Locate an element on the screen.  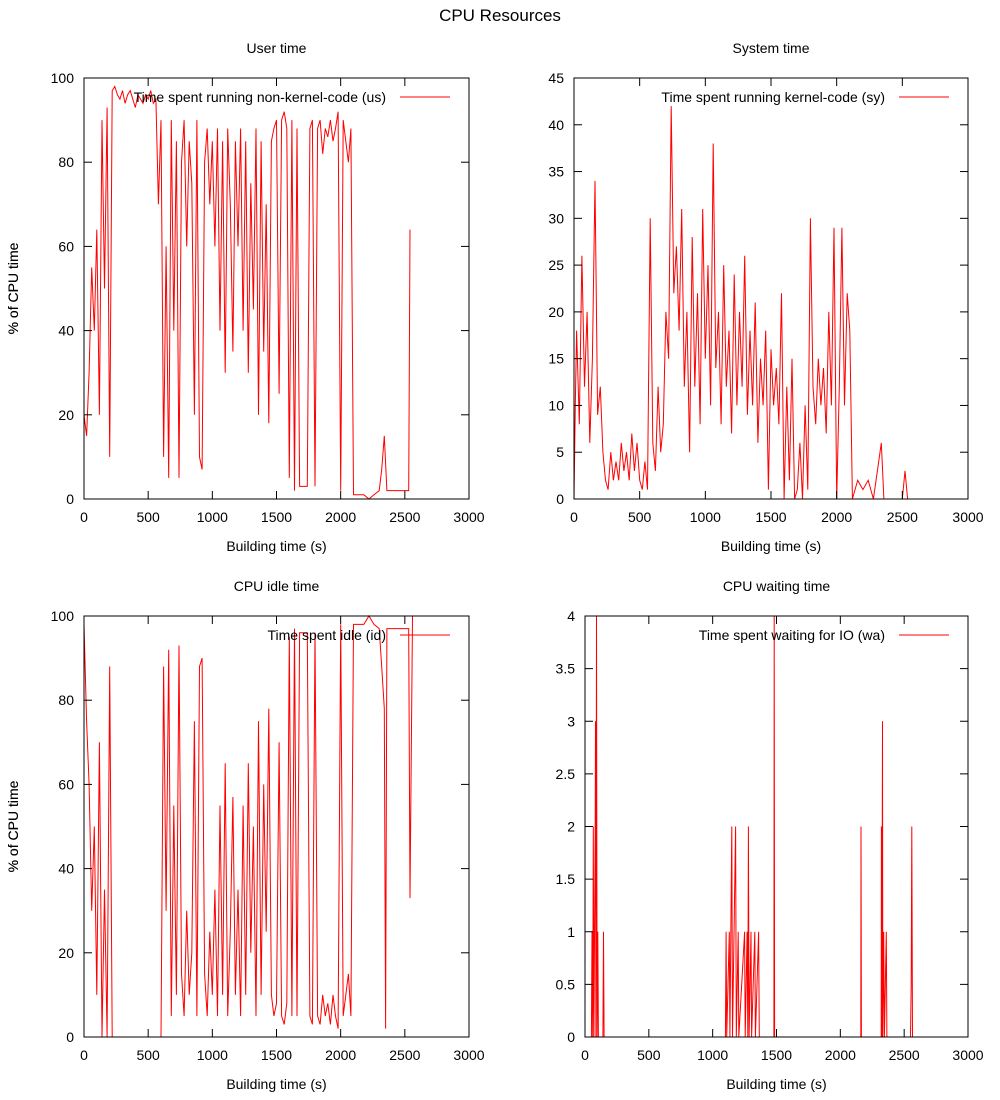
y-tick-label: 5 is located at coordinates (560, 452).